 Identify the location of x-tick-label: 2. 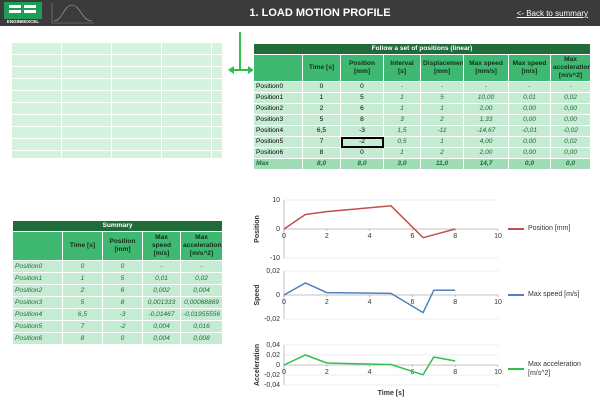
(327, 236).